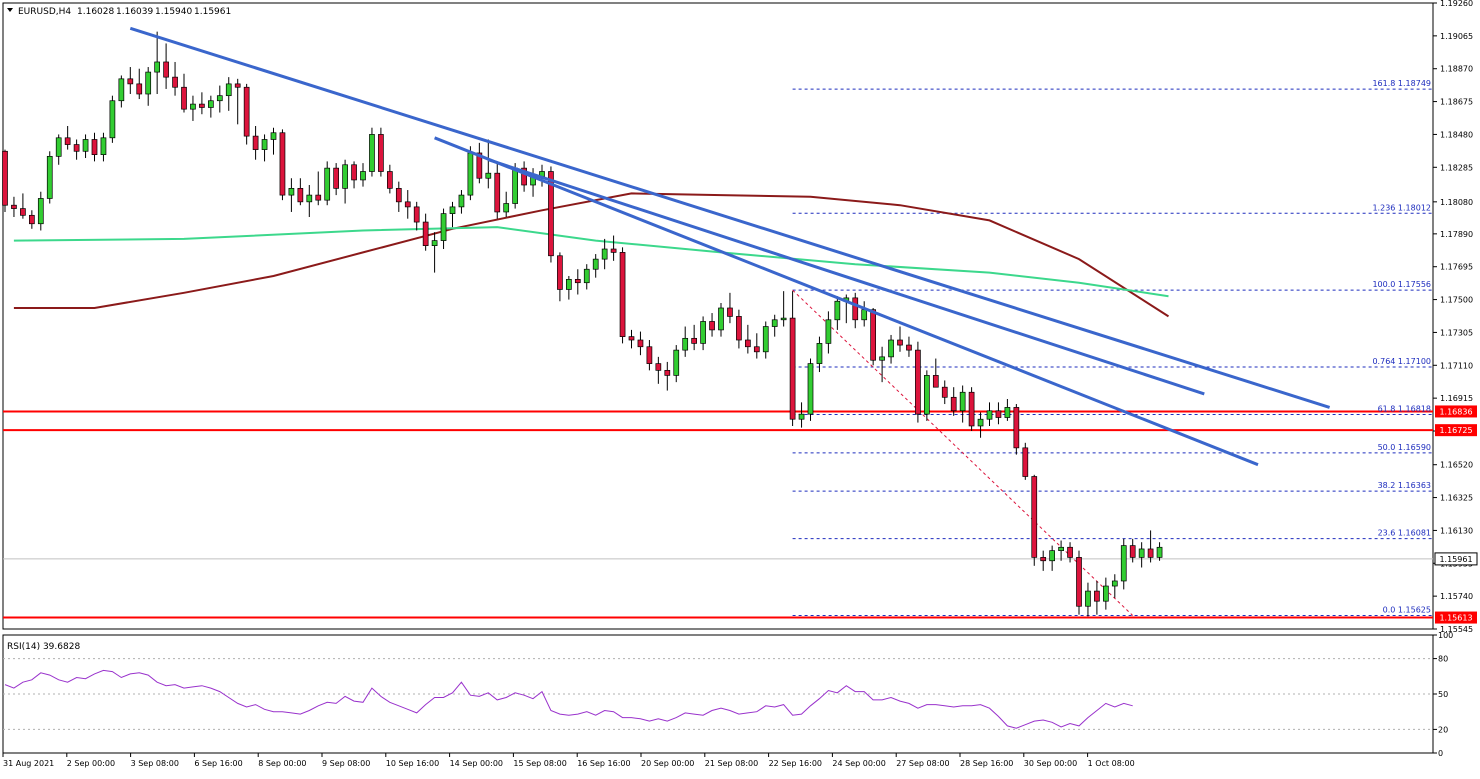 The width and height of the screenshot is (1480, 779). Describe the element at coordinates (1401, 361) in the screenshot. I see `fib-level-label: 0.764 1.17100` at that location.